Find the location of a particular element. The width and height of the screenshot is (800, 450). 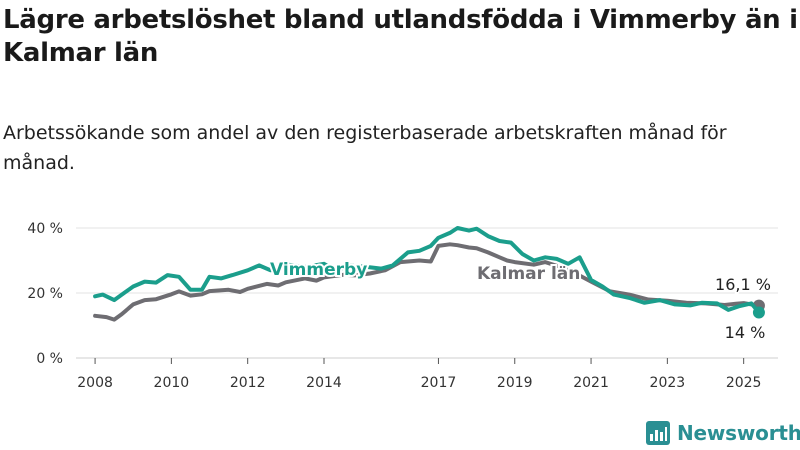

y-tick-label: 20 % is located at coordinates (45, 294).